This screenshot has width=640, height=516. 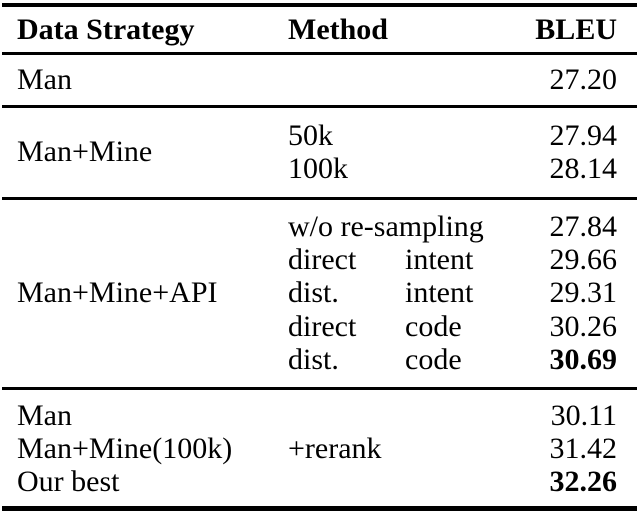 I want to click on table-rule-below-header, so click(x=319, y=54).